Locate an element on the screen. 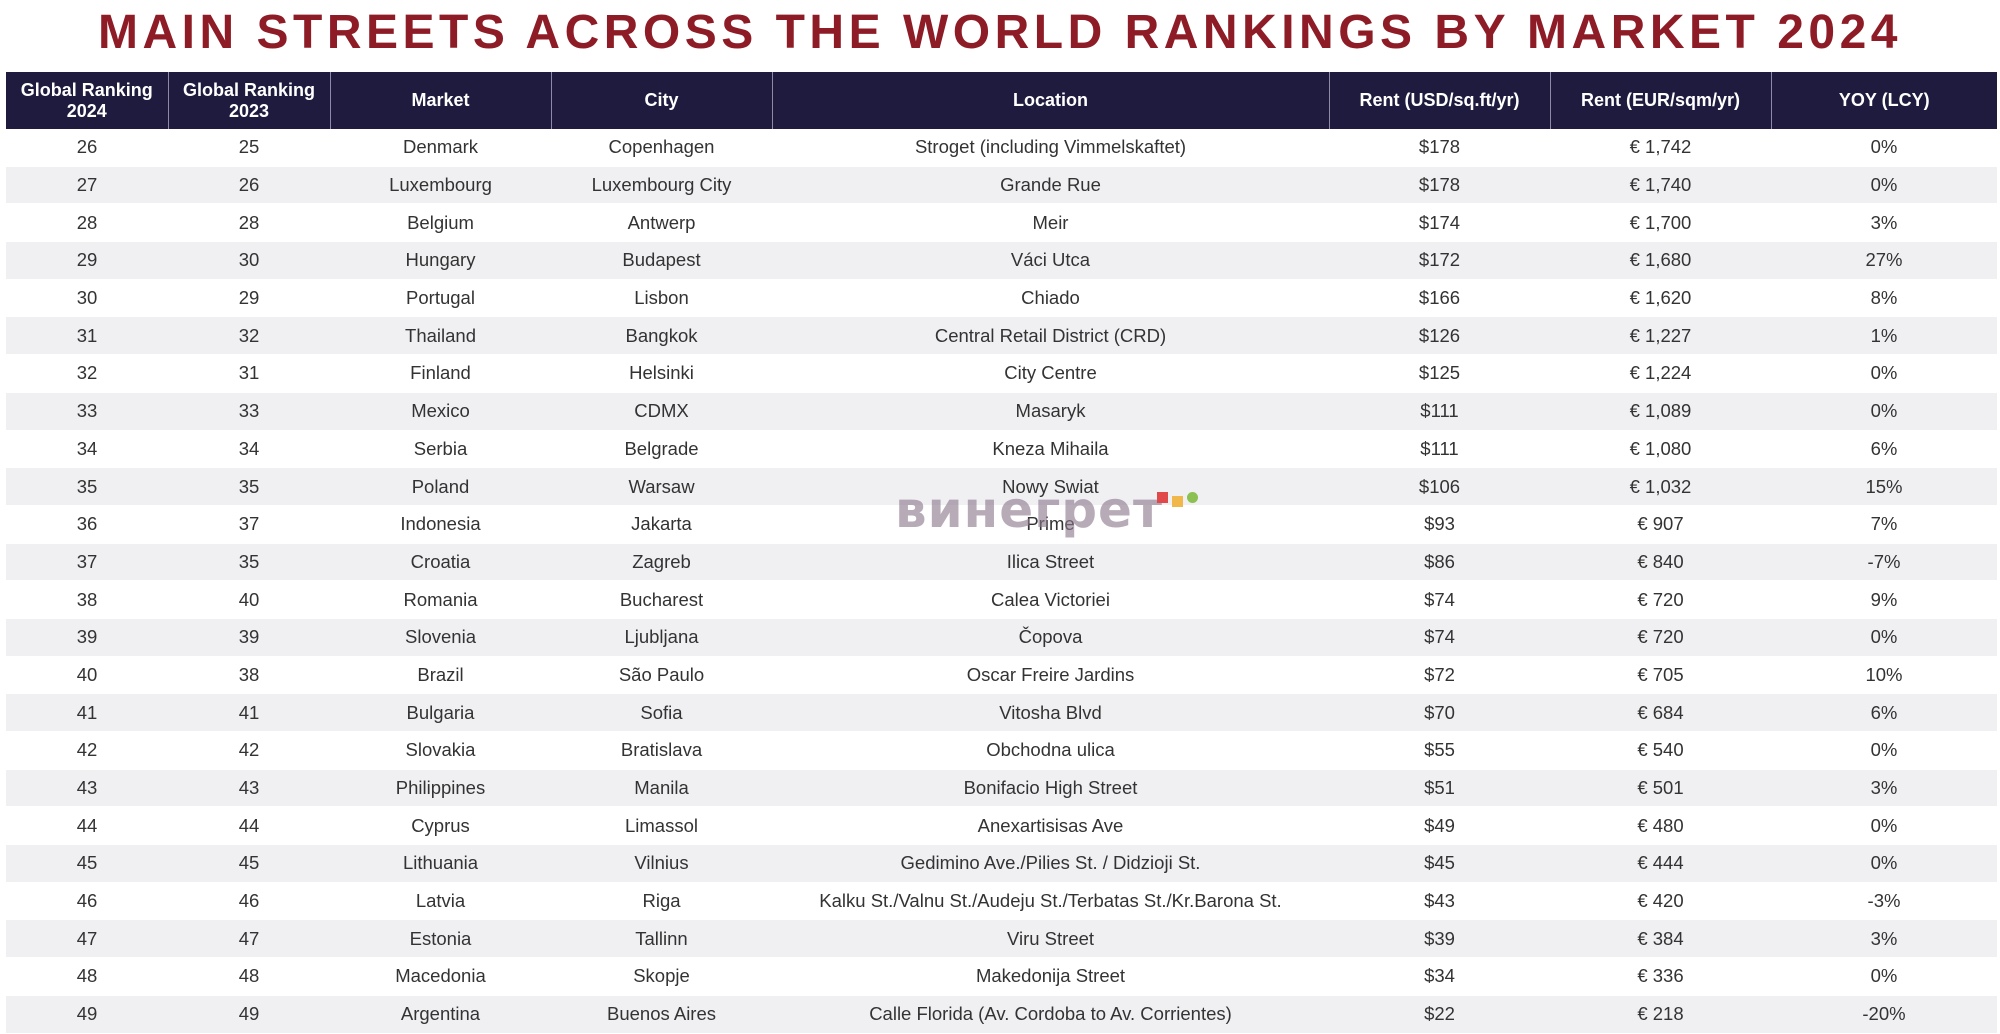 The width and height of the screenshot is (2000, 1034). location-cell: Anexartisisas Ave is located at coordinates (1050, 826).